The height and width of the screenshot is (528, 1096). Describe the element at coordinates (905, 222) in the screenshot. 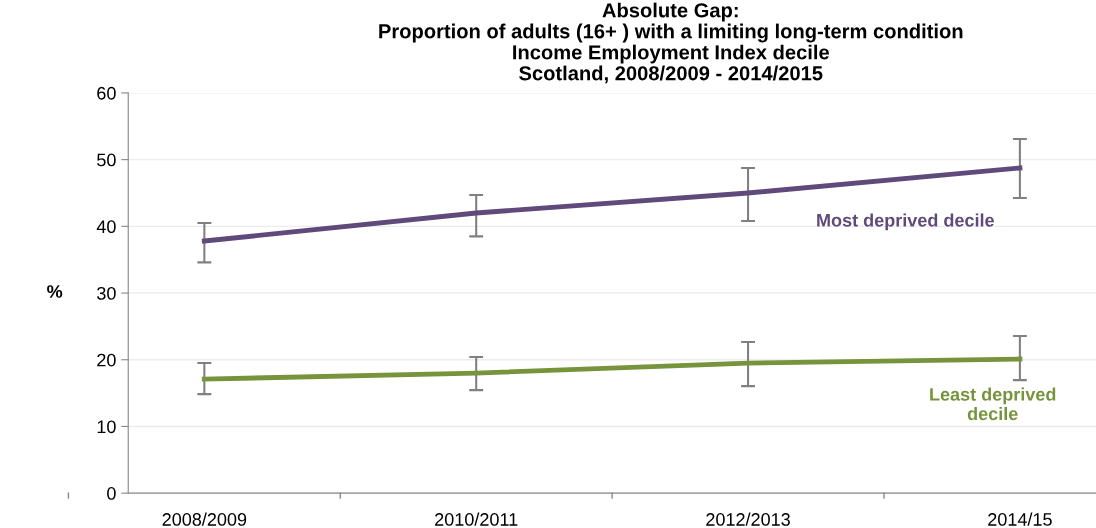

I see `series-label: Most deprived decile` at that location.